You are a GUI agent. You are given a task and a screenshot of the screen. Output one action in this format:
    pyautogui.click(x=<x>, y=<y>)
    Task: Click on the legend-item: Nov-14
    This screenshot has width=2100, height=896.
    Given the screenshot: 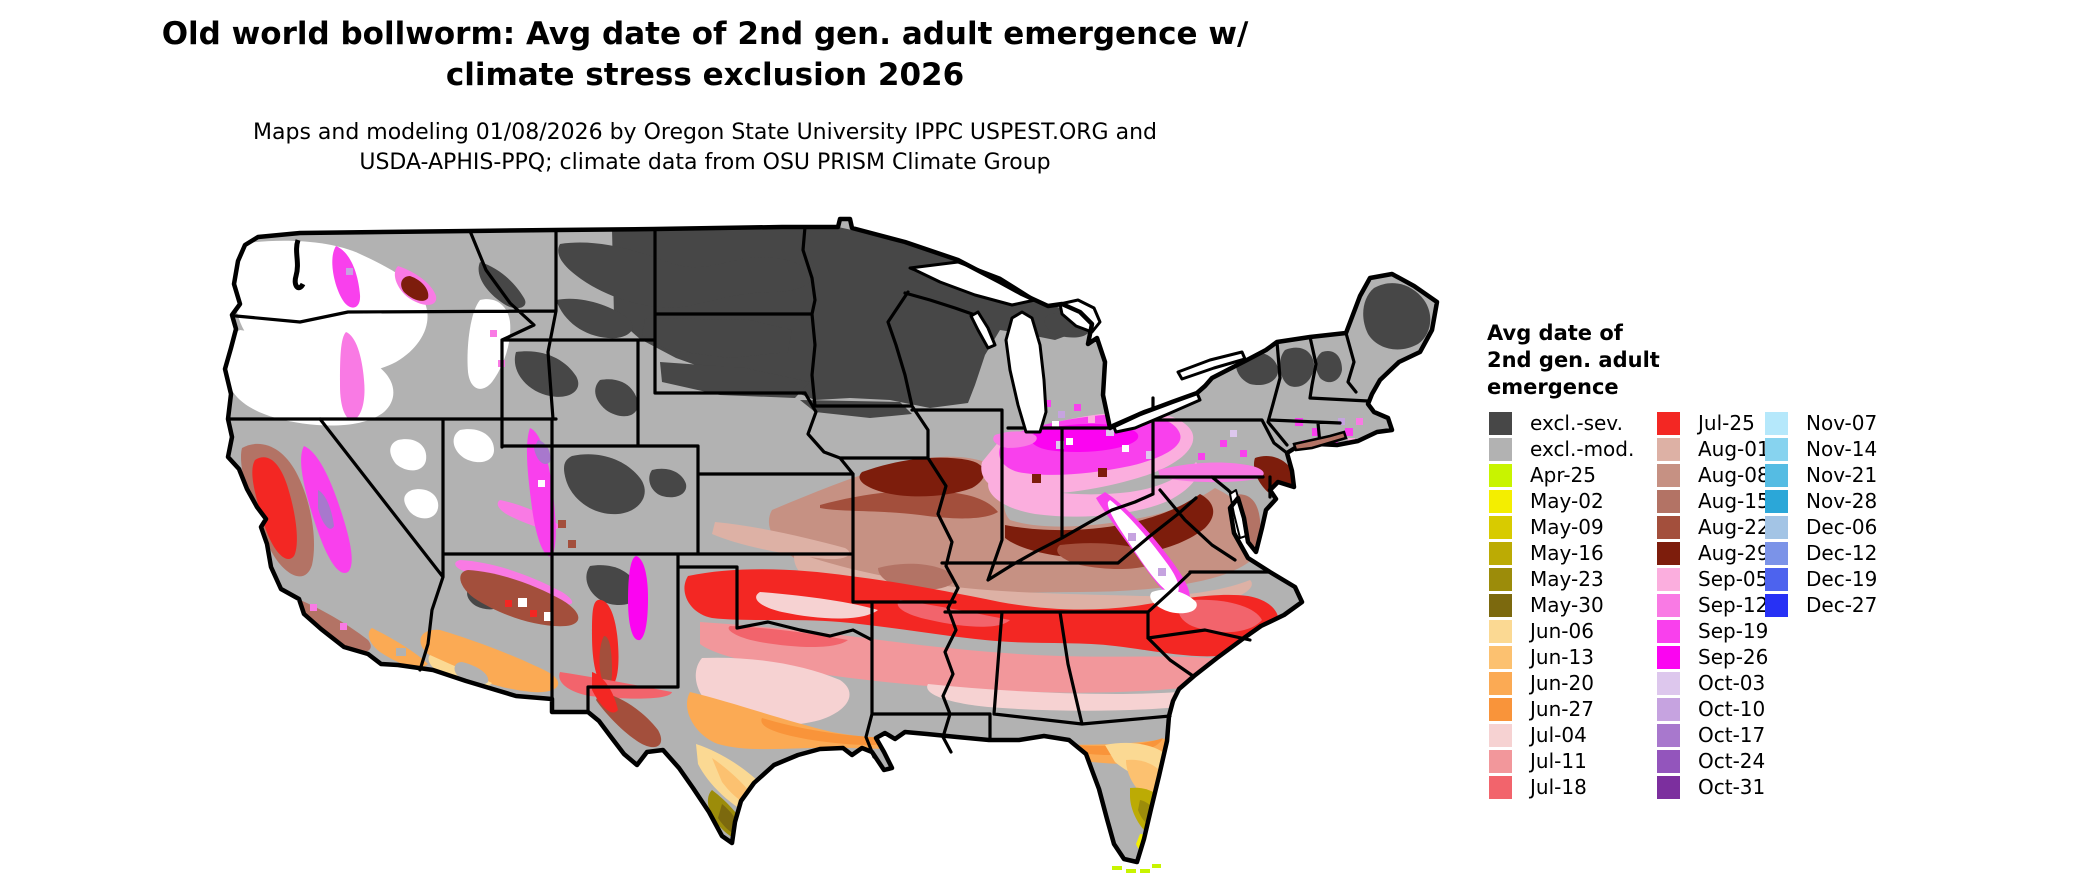 What is the action you would take?
    pyautogui.click(x=1821, y=449)
    